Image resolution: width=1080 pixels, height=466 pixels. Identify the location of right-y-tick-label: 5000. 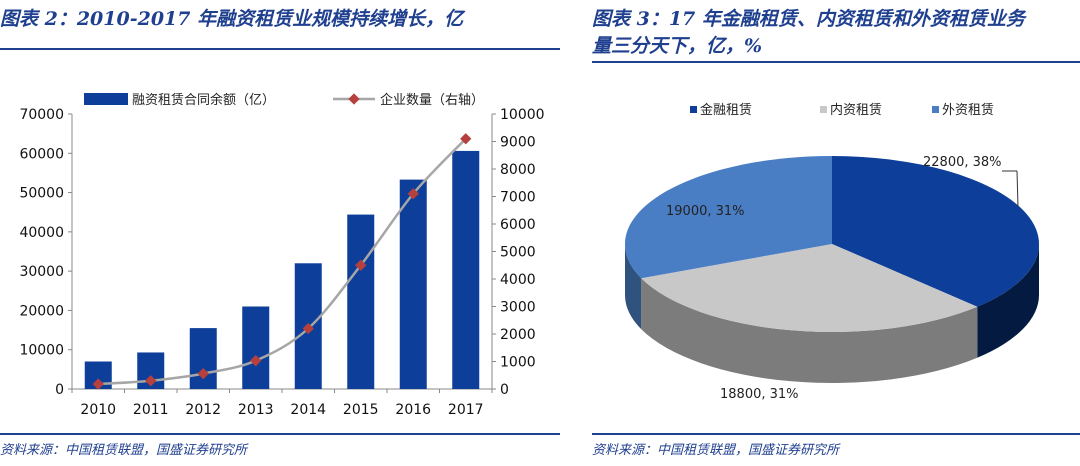
(518, 253).